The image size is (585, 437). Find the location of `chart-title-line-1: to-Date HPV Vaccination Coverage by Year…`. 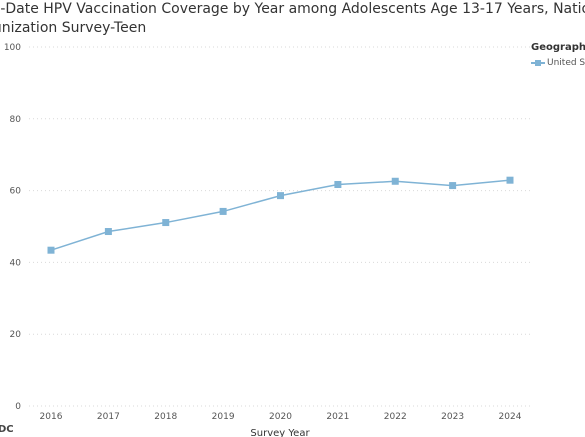

chart-title-line-1: to-Date HPV Vaccination Coverage by Year… is located at coordinates (292, 9).